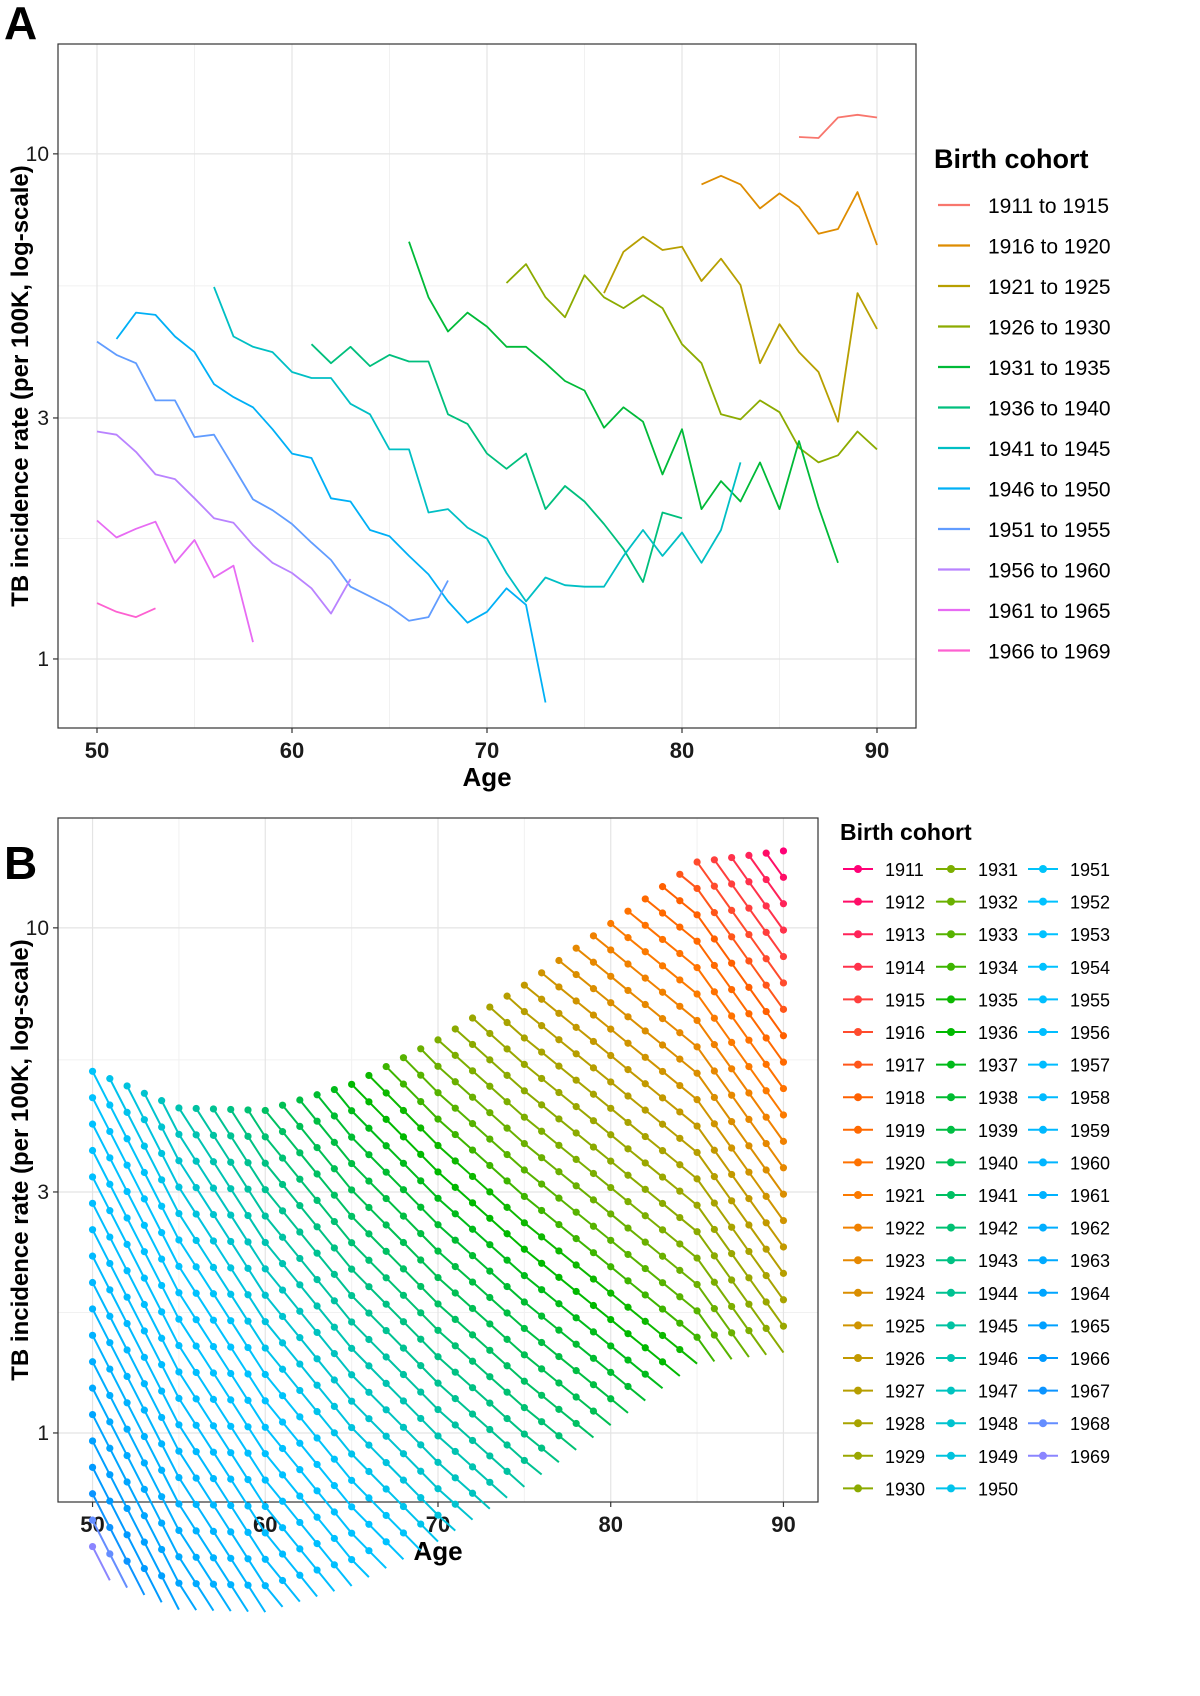  Describe the element at coordinates (1011, 159) in the screenshot. I see `panel-a-legend-title: Birth cohort` at that location.